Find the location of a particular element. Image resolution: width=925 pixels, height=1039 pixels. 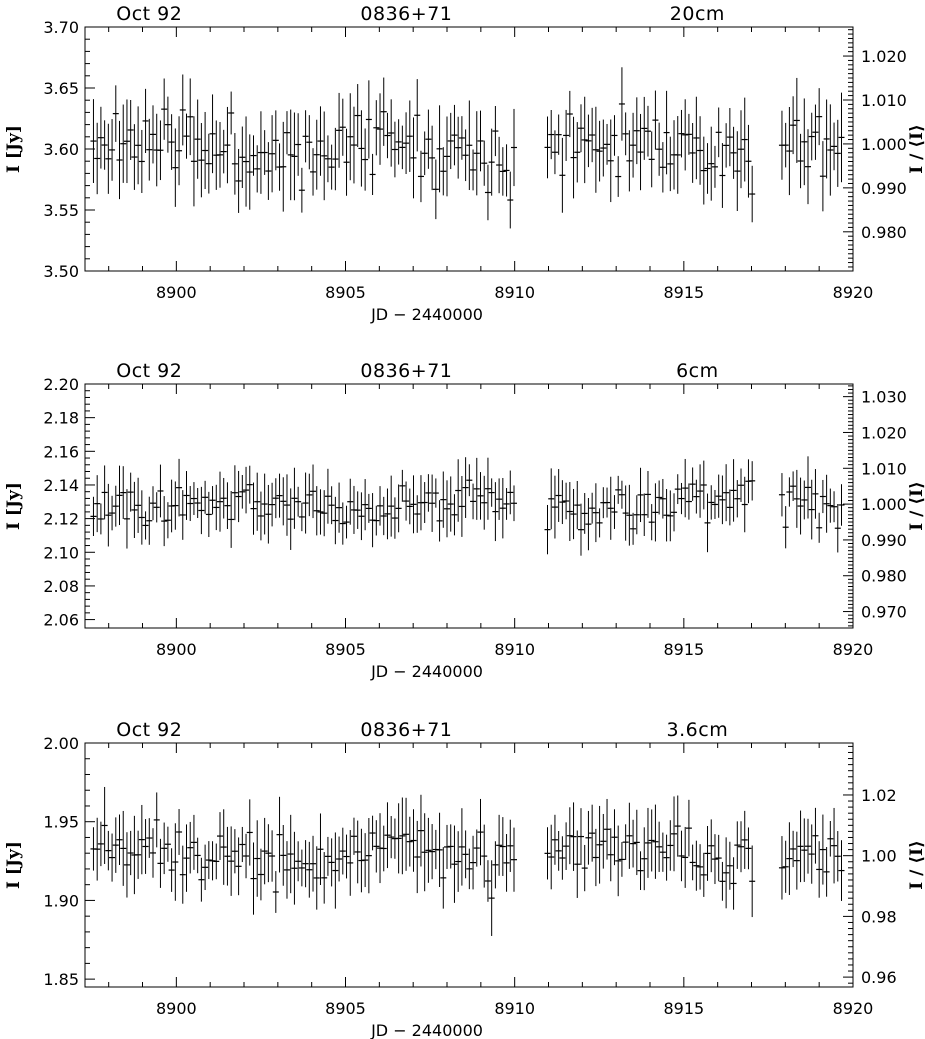

right-y-axis-label: I / ⟨I⟩ is located at coordinates (916, 506).